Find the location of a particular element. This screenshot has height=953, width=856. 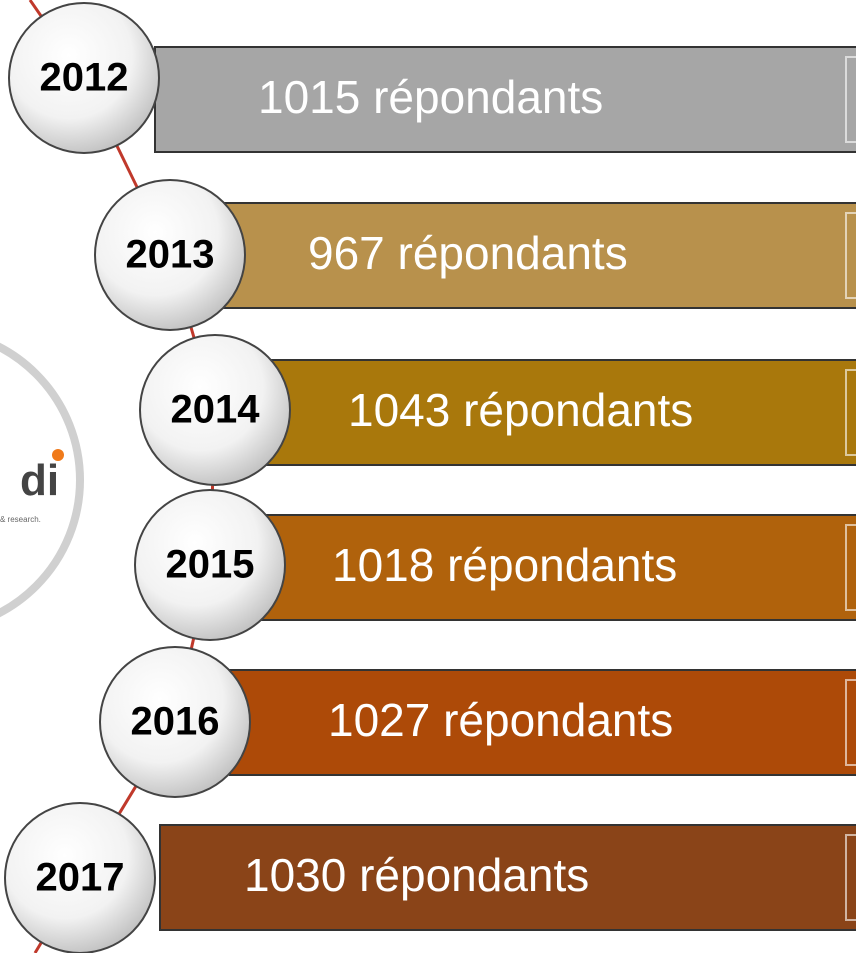

bar-label: 1043 répondants is located at coordinates (520, 410).